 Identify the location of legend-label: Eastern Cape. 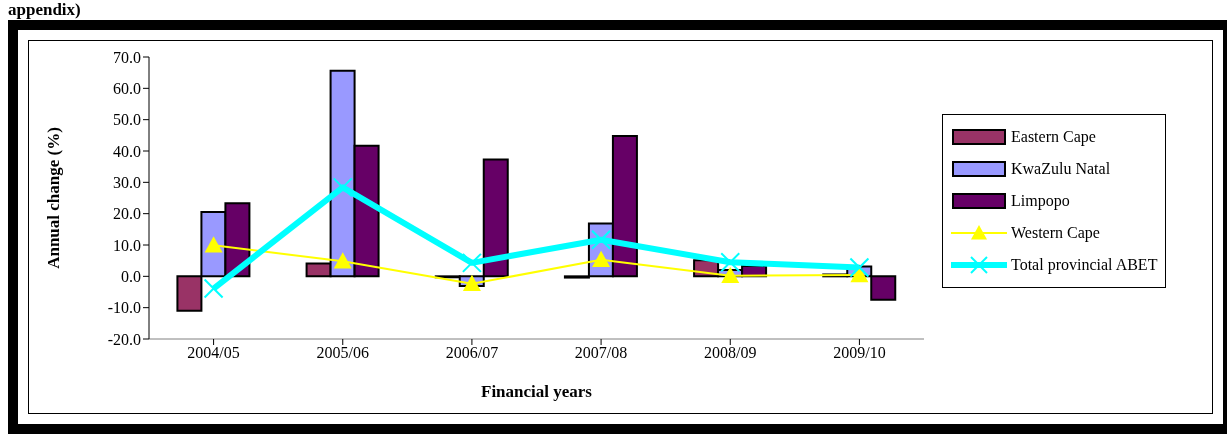
(1053, 137).